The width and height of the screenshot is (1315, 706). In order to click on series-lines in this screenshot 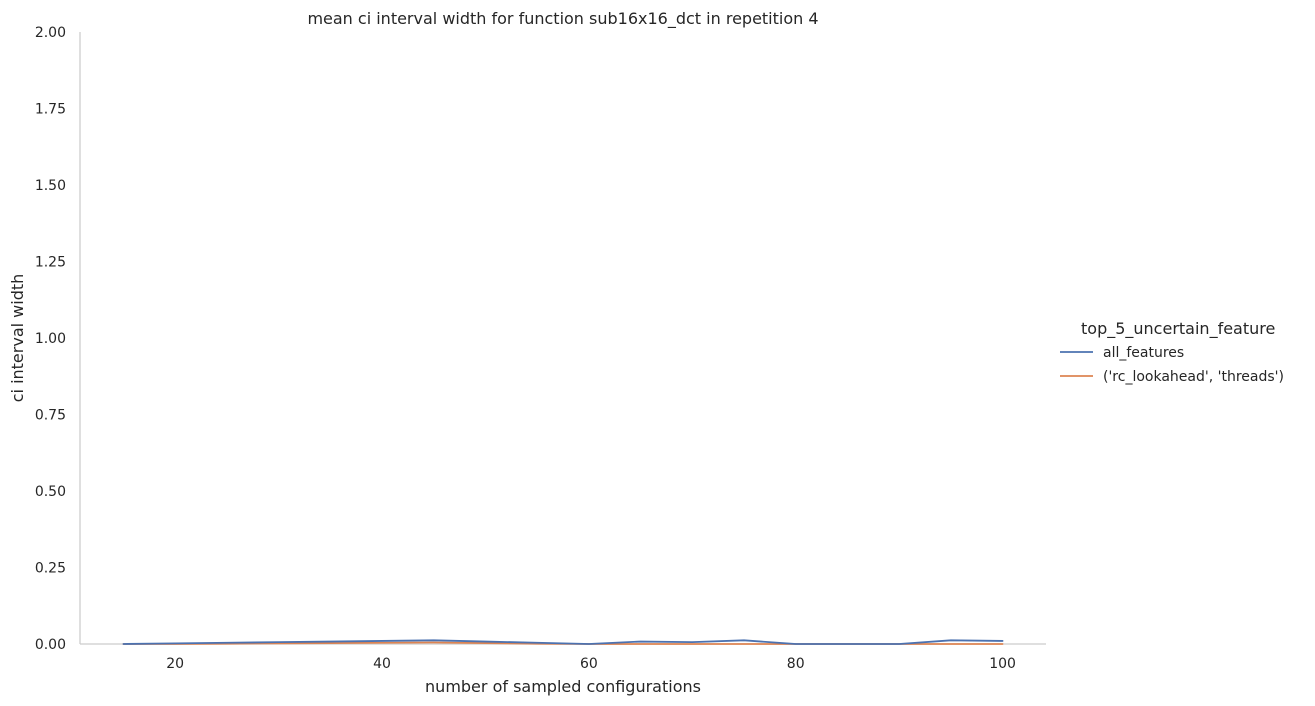, I will do `click(563, 642)`.